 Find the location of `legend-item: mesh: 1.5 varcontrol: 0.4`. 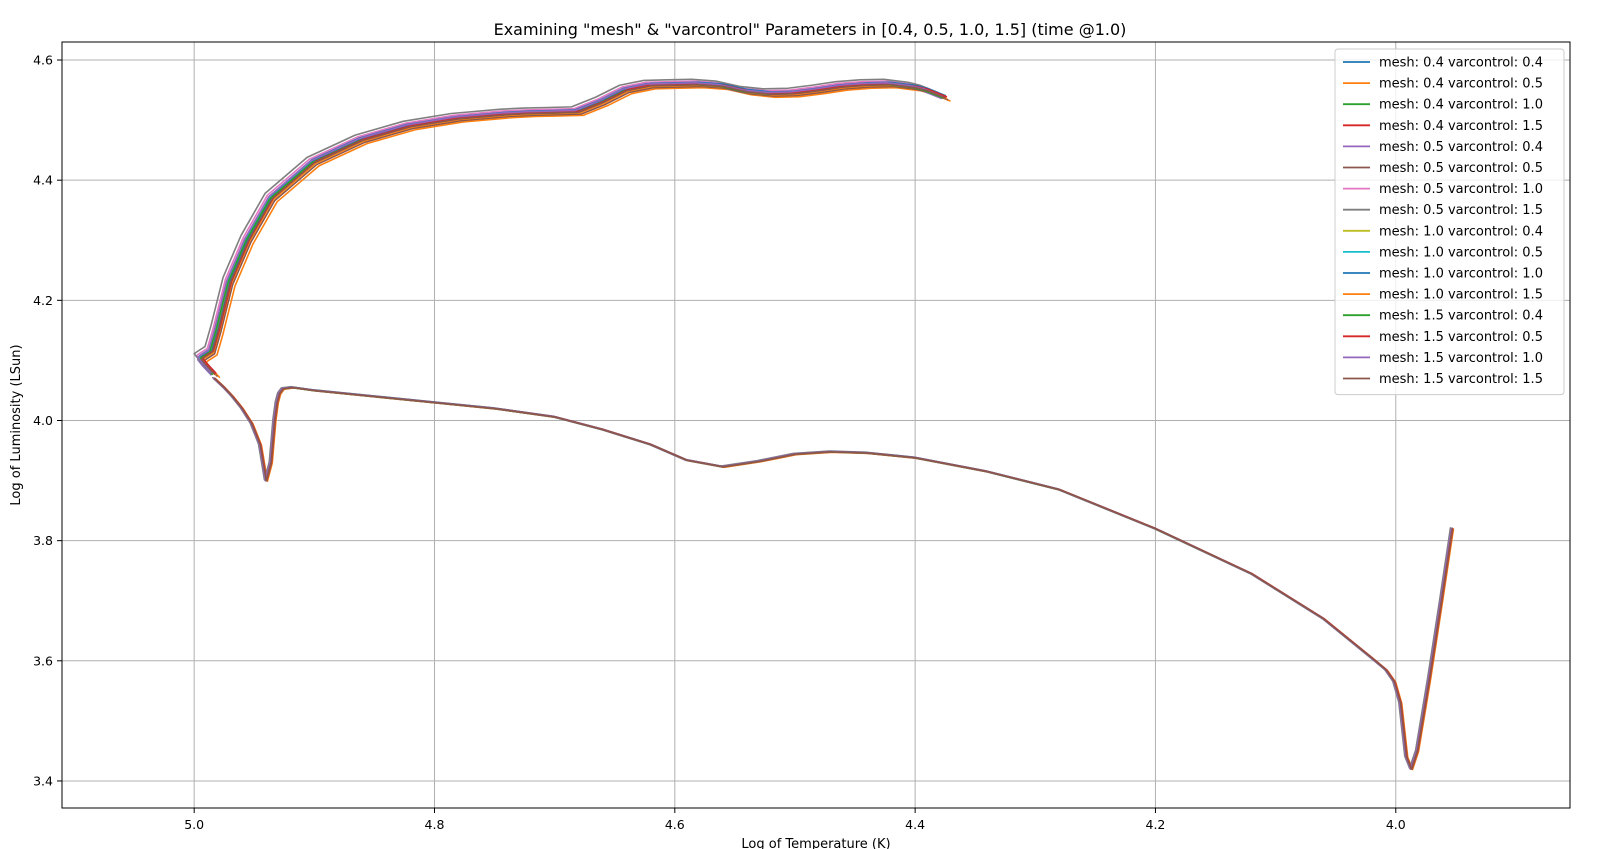

legend-item: mesh: 1.5 varcontrol: 0.4 is located at coordinates (1443, 316).